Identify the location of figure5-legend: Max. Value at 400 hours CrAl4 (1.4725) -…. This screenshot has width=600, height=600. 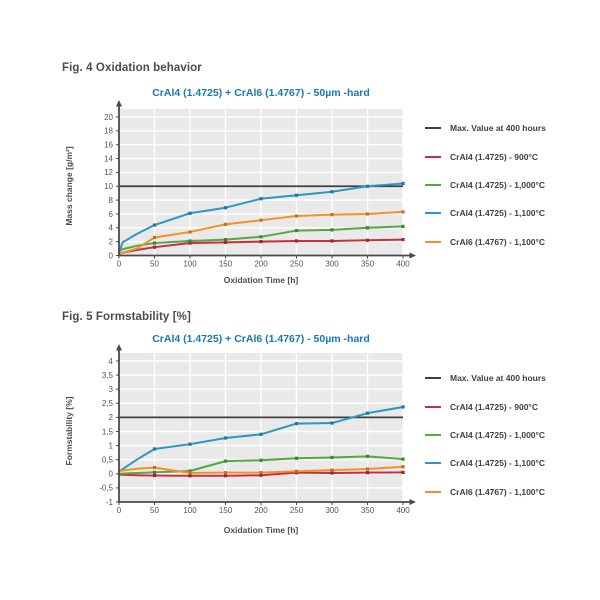
(510, 435).